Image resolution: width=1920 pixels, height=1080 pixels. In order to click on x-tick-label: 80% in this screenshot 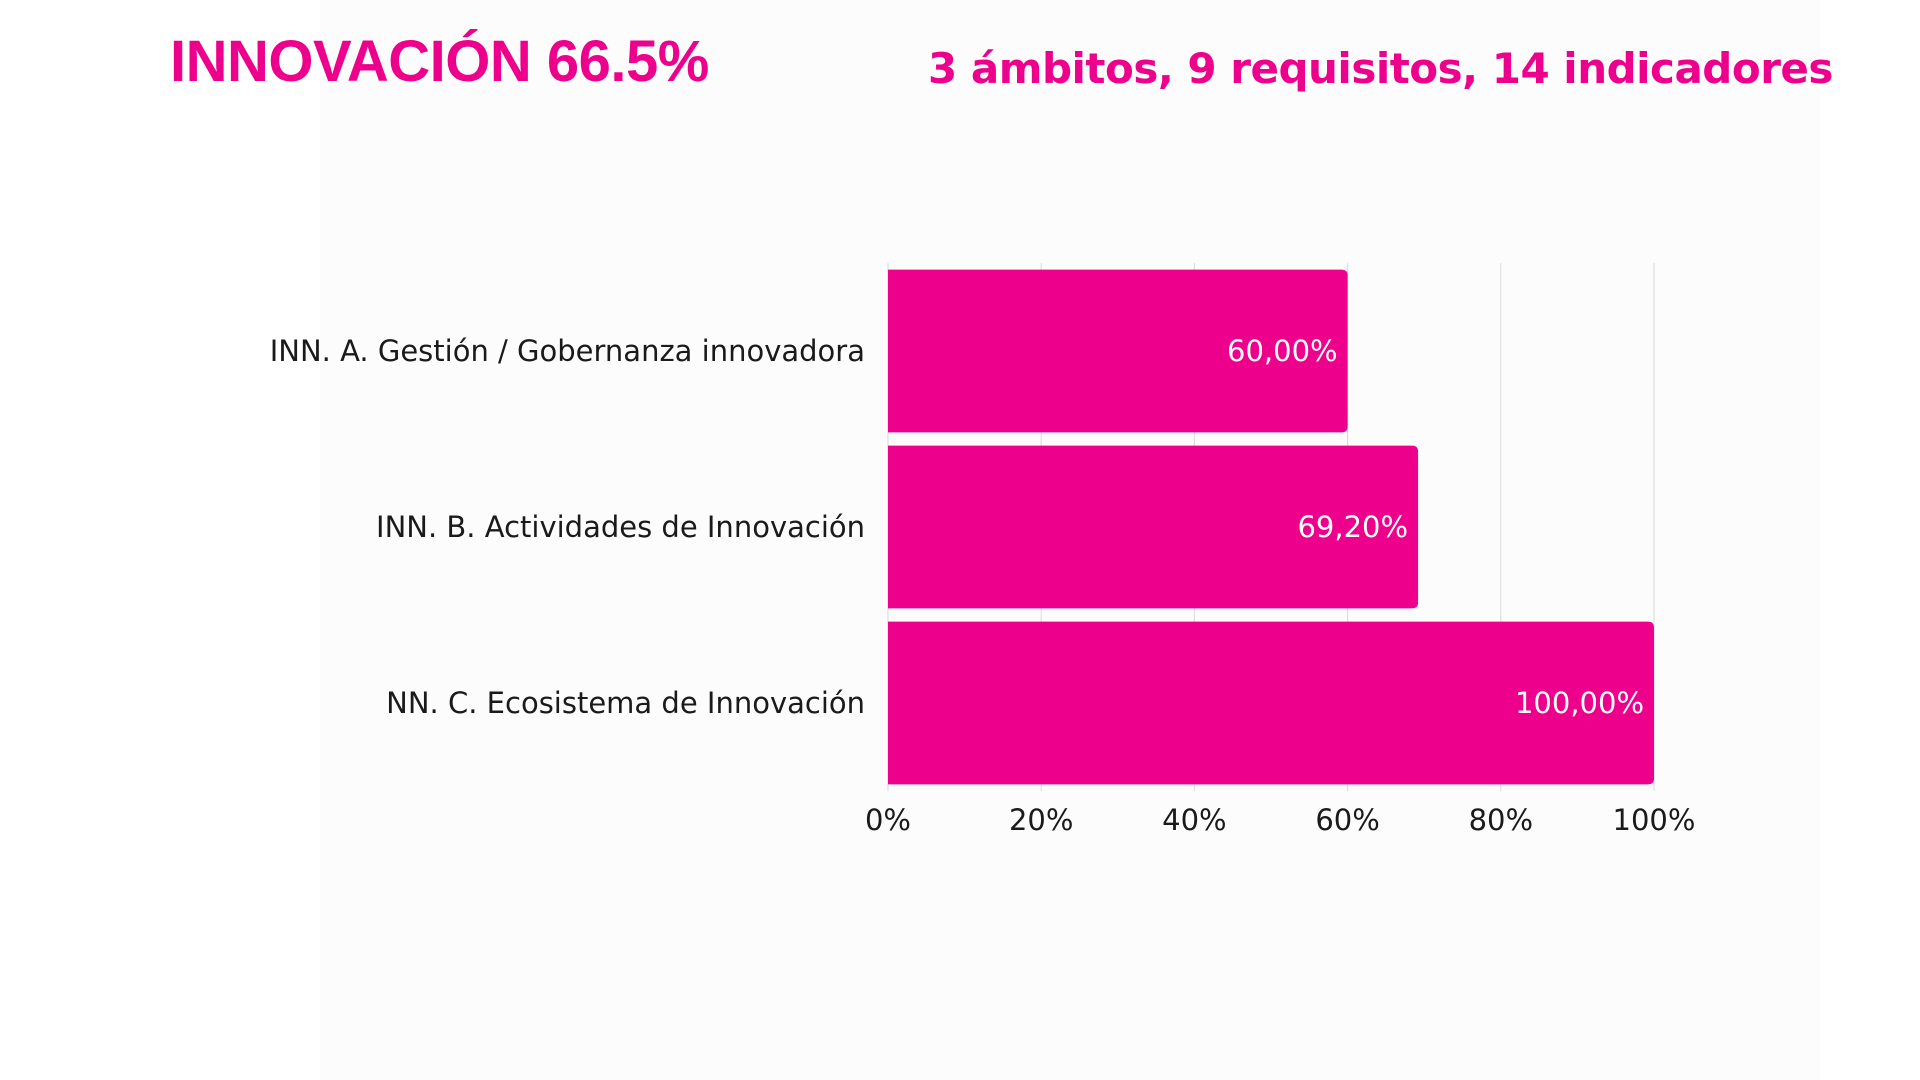, I will do `click(1501, 820)`.